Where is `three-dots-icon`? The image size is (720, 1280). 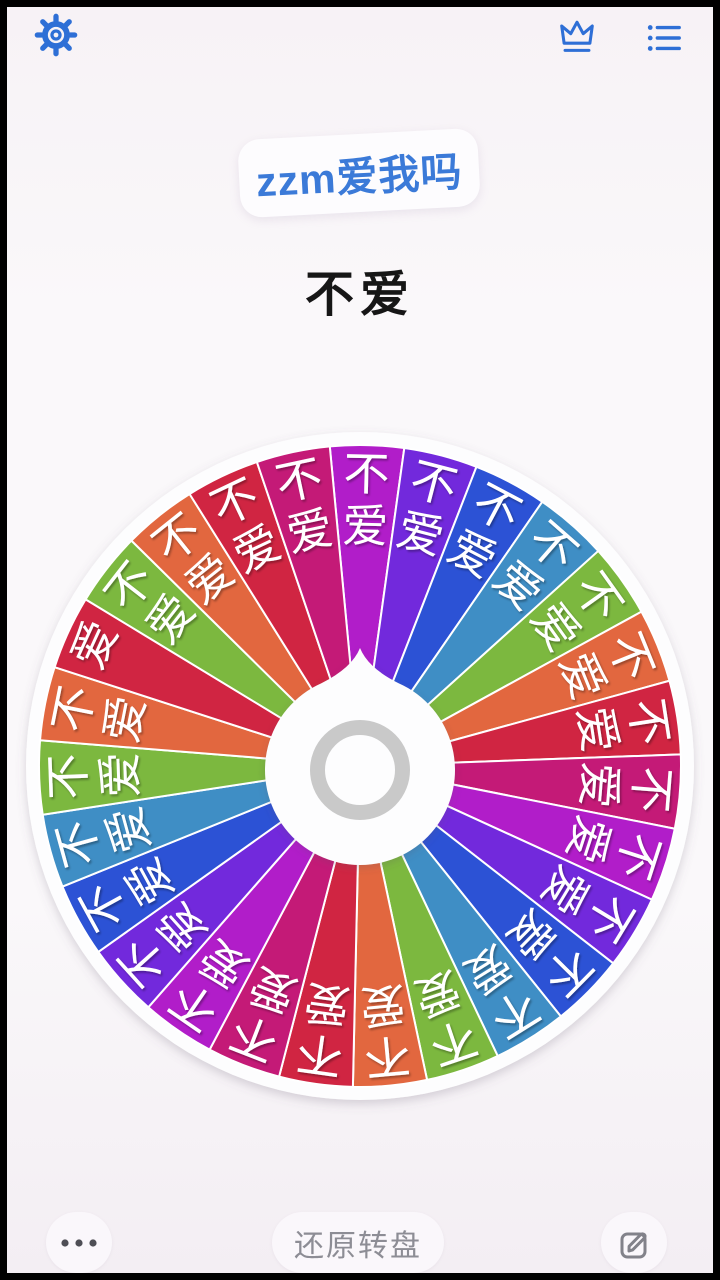 three-dots-icon is located at coordinates (79, 1242).